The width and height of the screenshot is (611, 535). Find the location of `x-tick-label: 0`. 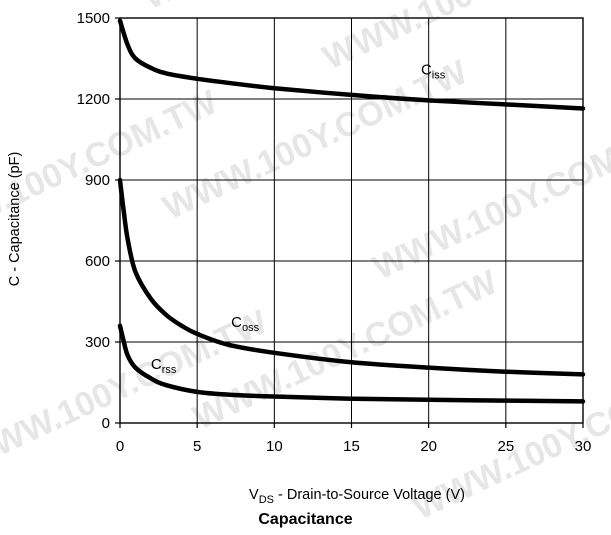

x-tick-label: 0 is located at coordinates (120, 446).